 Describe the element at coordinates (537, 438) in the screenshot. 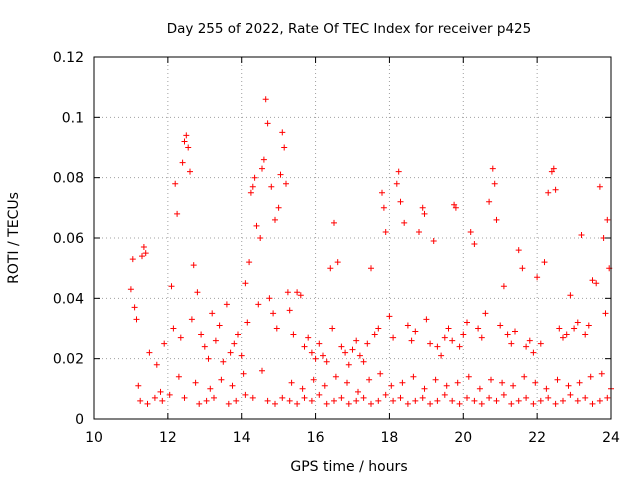

I see `x-tick-label: 22` at that location.